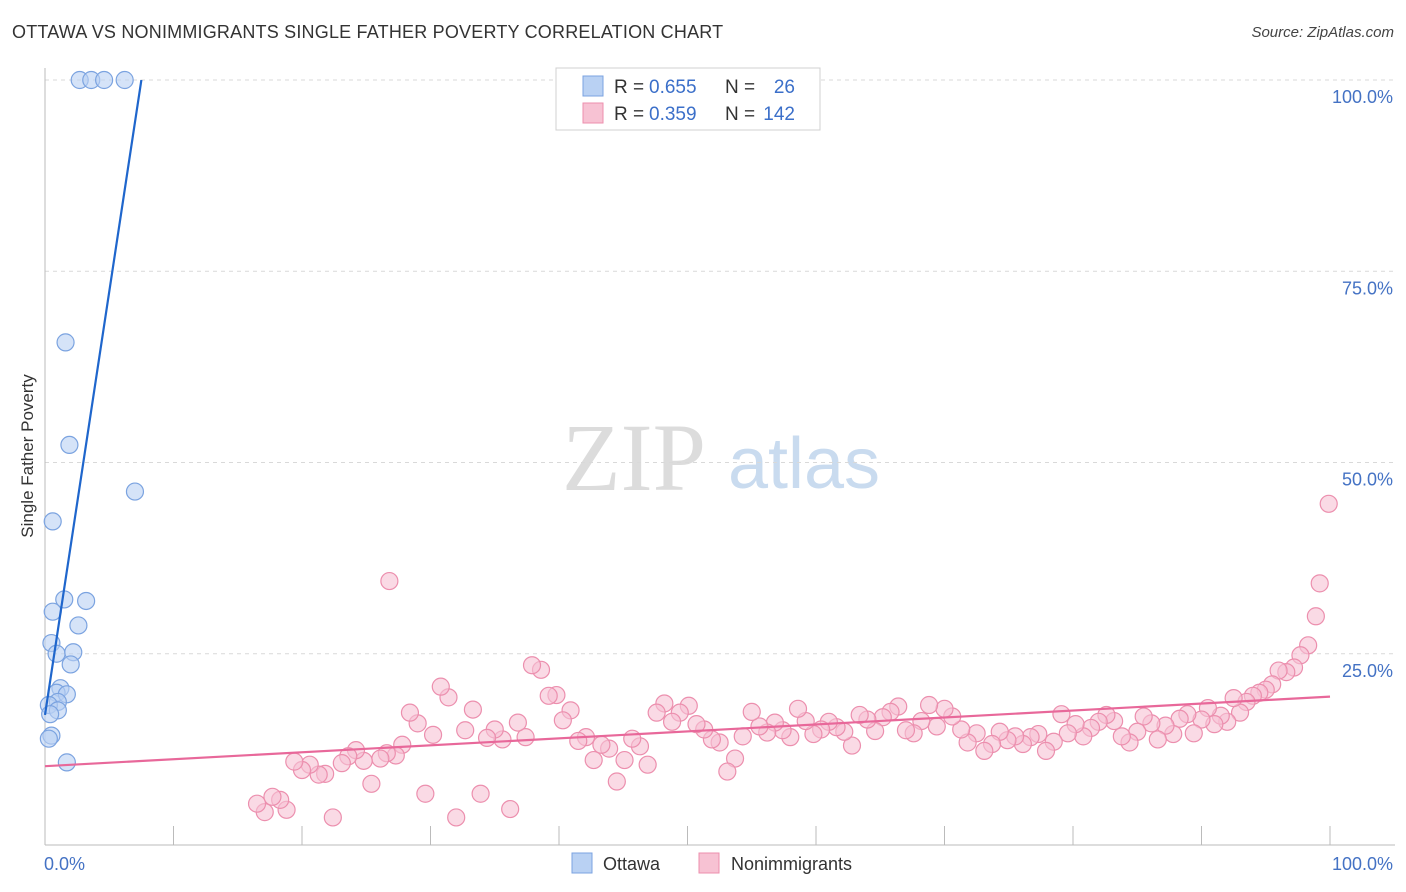  I want to click on legend-label-ottawa: Ottawa, so click(632, 864).